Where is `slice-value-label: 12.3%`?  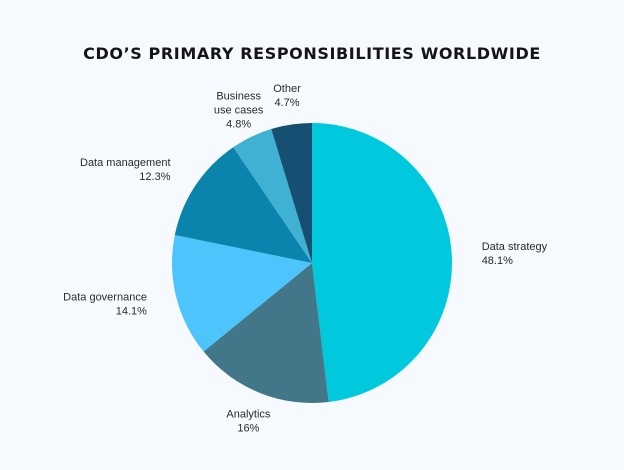
slice-value-label: 12.3% is located at coordinates (154, 177).